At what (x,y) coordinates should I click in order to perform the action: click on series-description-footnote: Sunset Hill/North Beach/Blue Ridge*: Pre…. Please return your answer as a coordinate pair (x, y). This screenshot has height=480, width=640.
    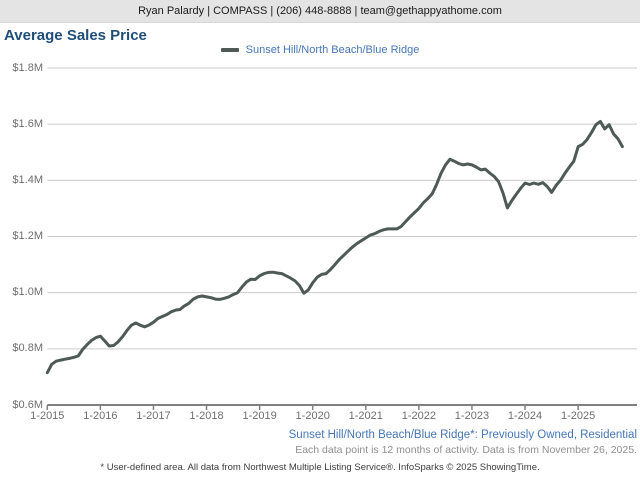
    Looking at the image, I should click on (462, 435).